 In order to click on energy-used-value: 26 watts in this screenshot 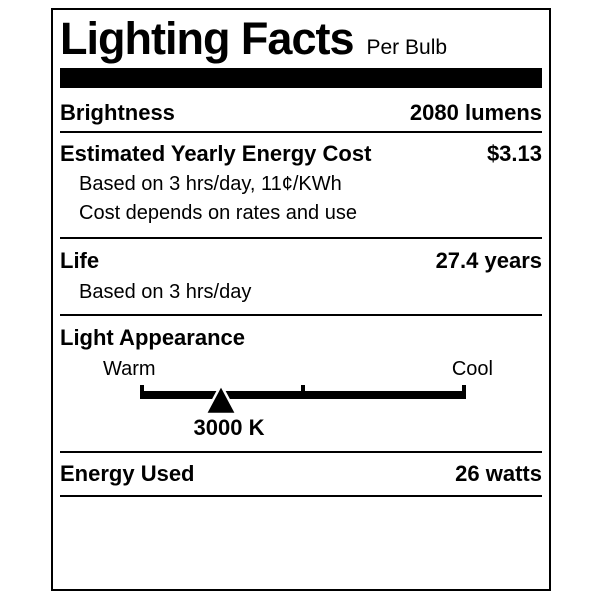, I will do `click(498, 473)`.